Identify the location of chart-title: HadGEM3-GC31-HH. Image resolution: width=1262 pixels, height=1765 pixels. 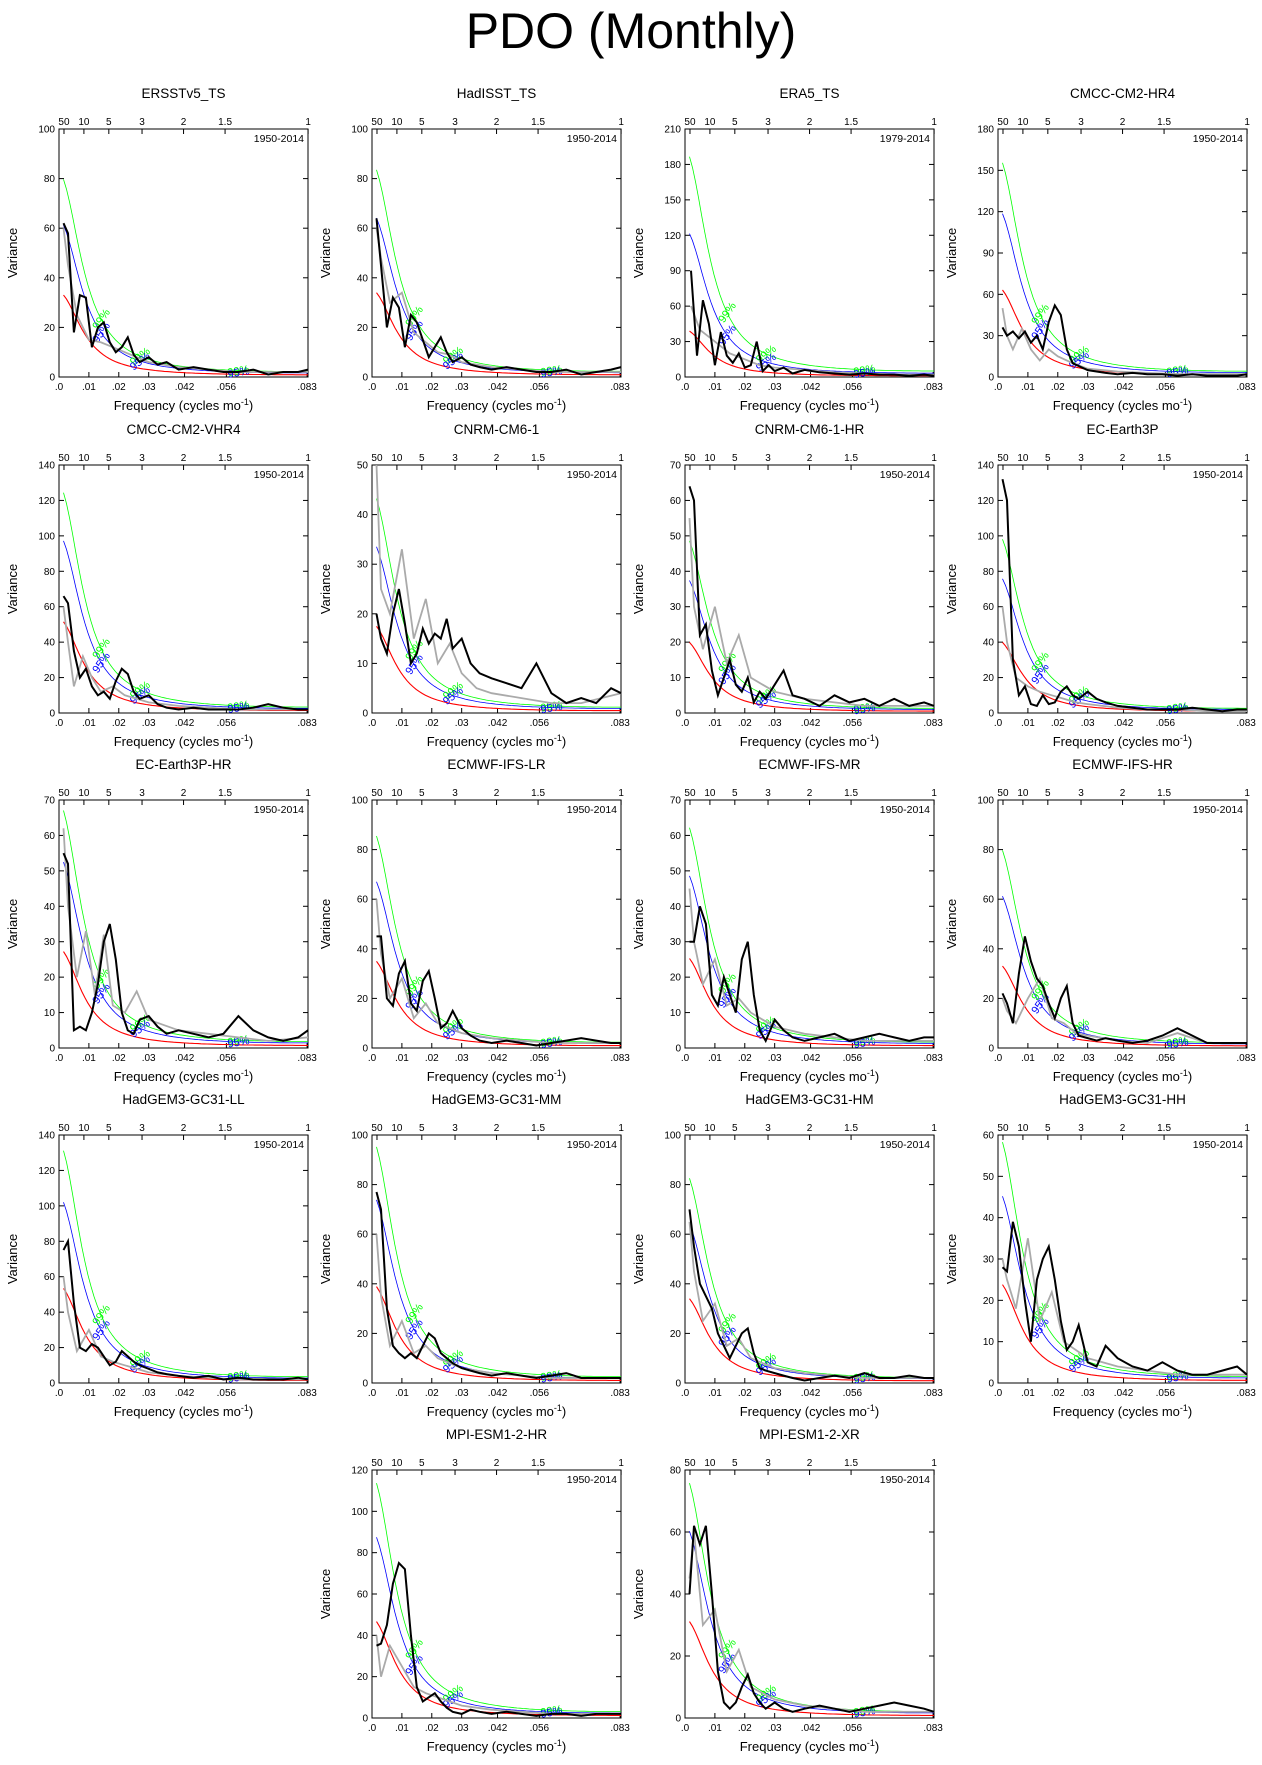
(1122, 1099).